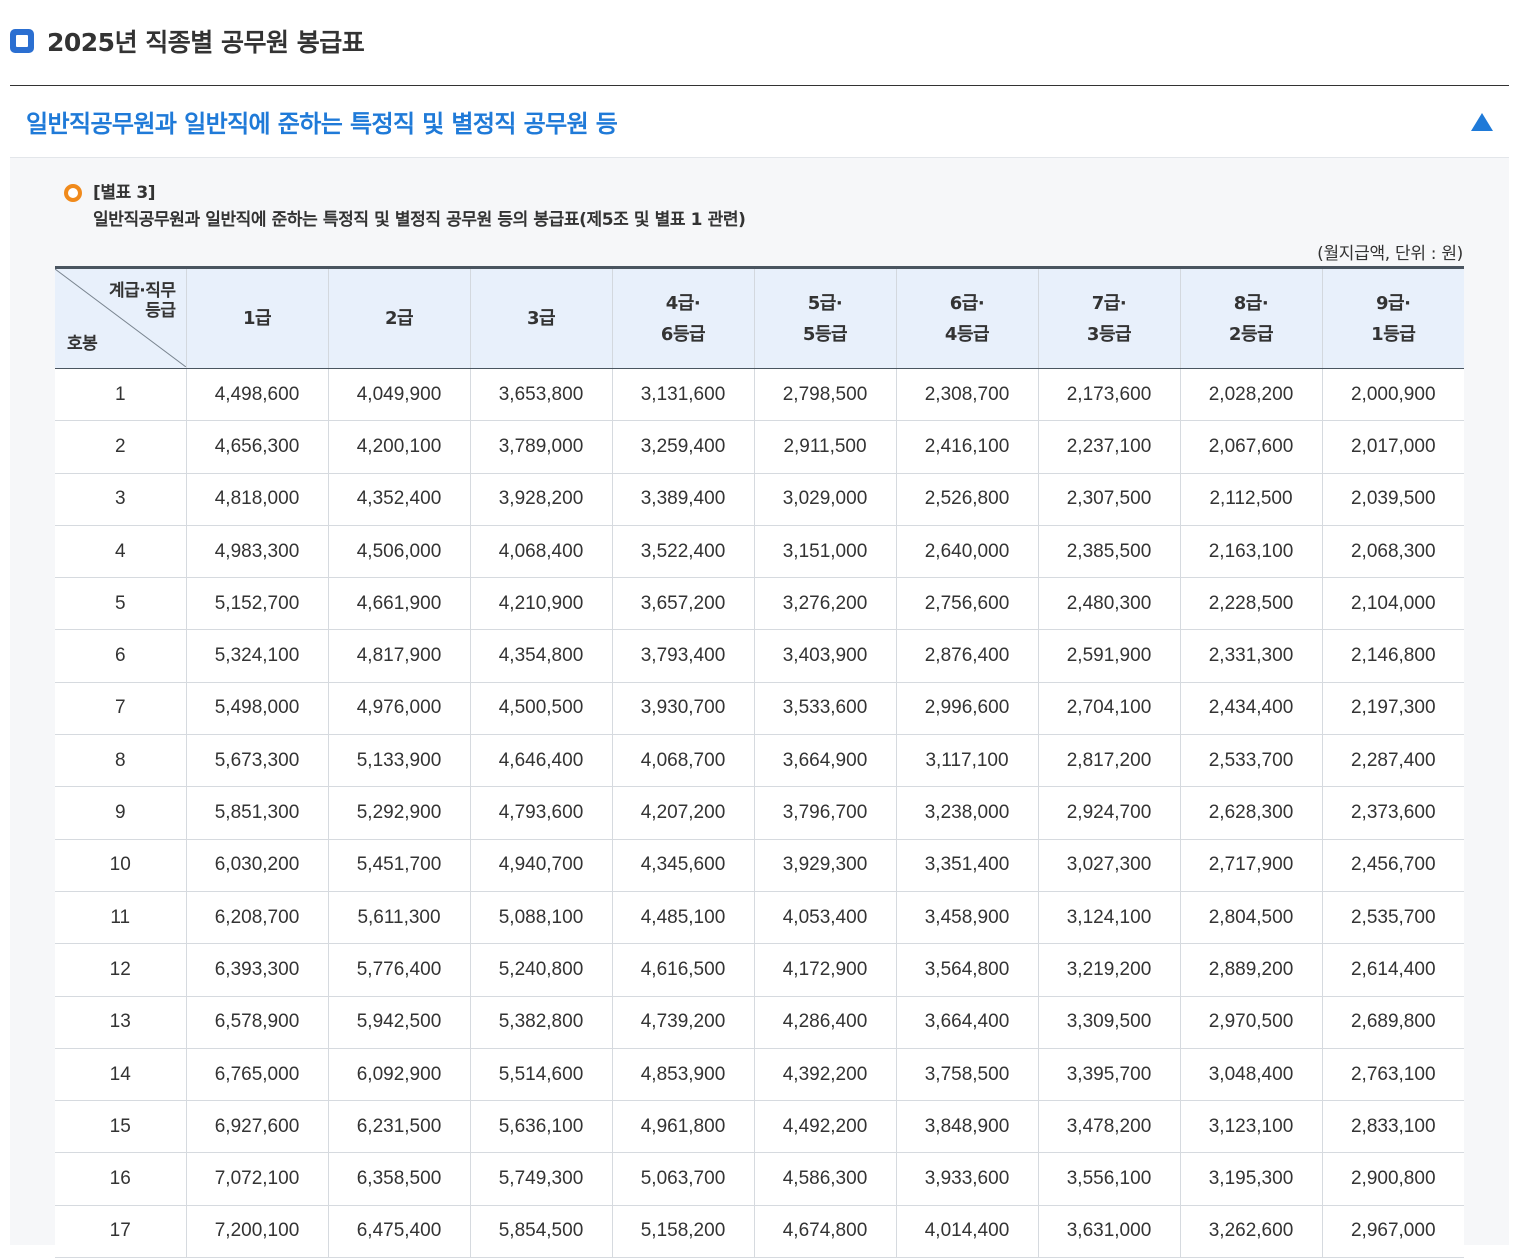 Image resolution: width=1514 pixels, height=1258 pixels. I want to click on salary-cell: 3,403,900, so click(824, 656).